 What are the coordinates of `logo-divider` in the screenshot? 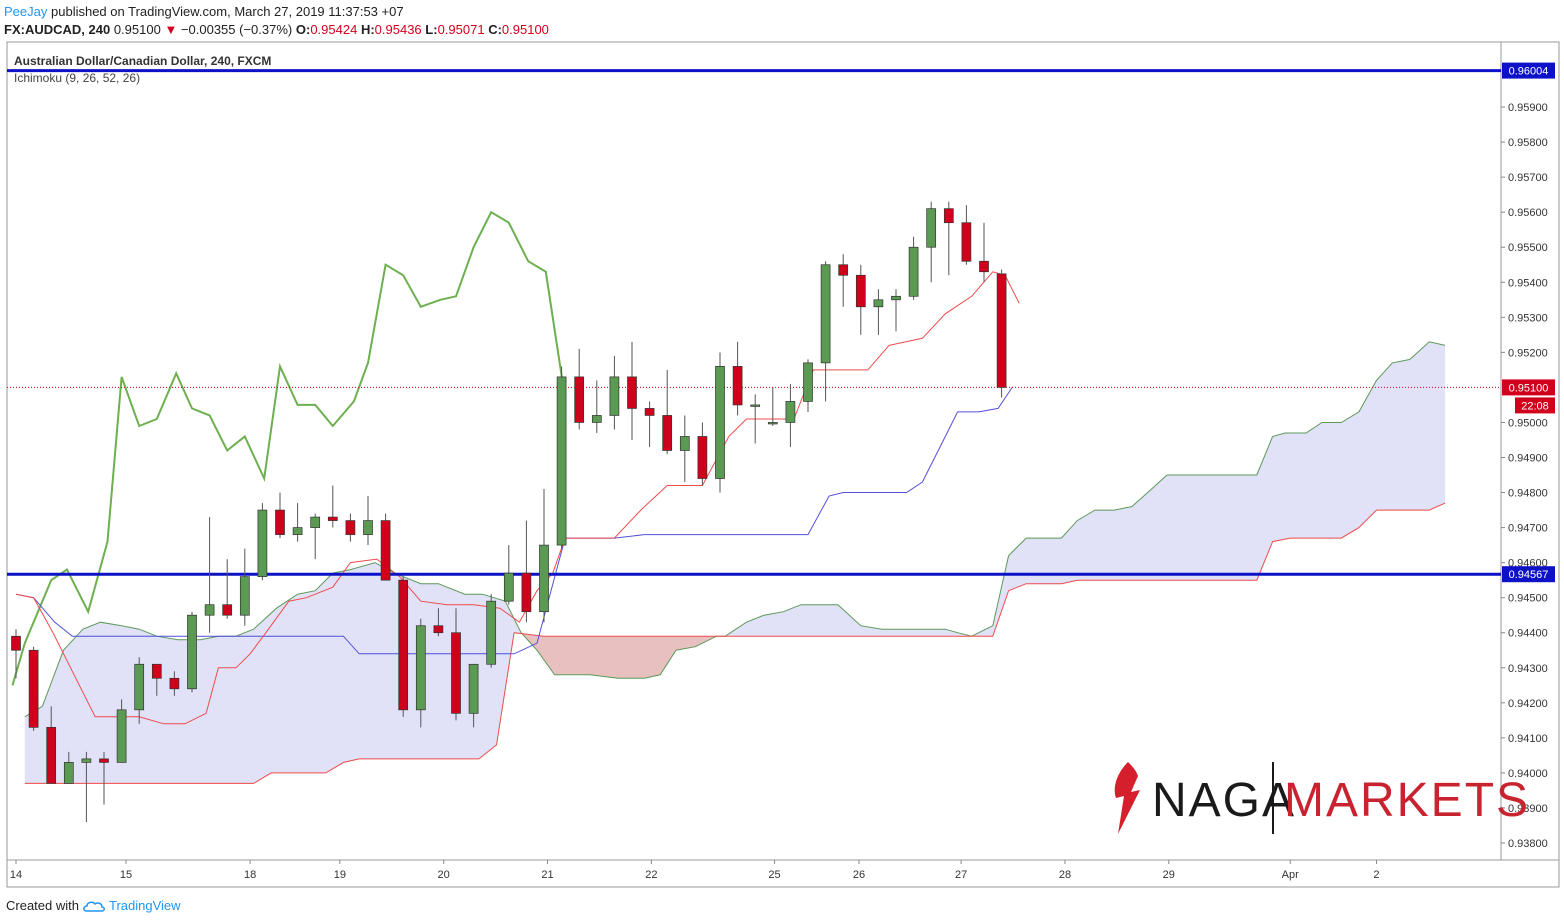 It's located at (1273, 798).